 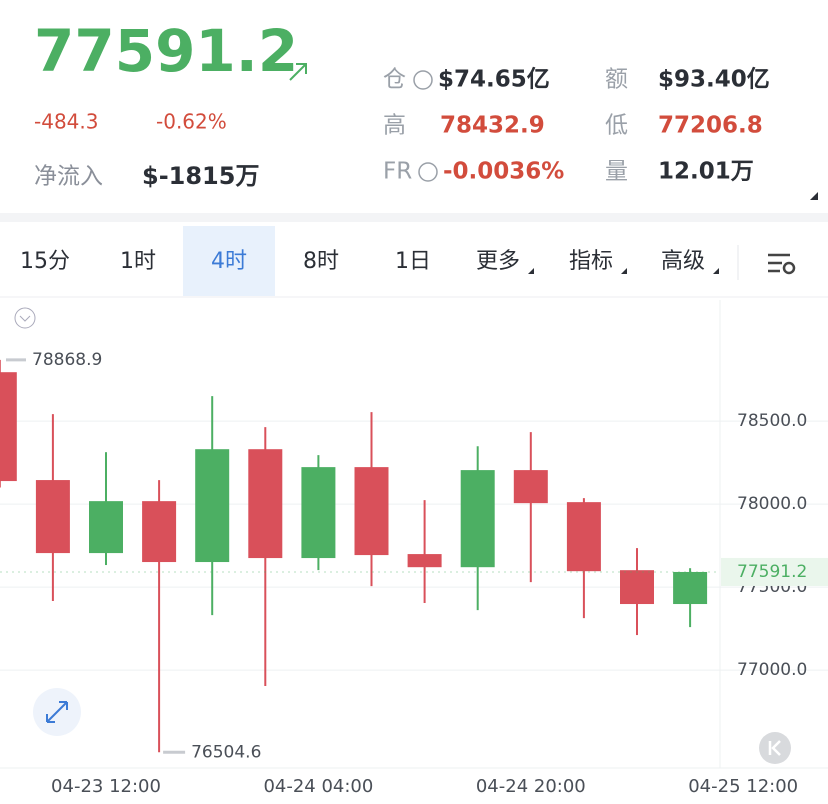 What do you see at coordinates (591, 261) in the screenshot?
I see `tab: 指标` at bounding box center [591, 261].